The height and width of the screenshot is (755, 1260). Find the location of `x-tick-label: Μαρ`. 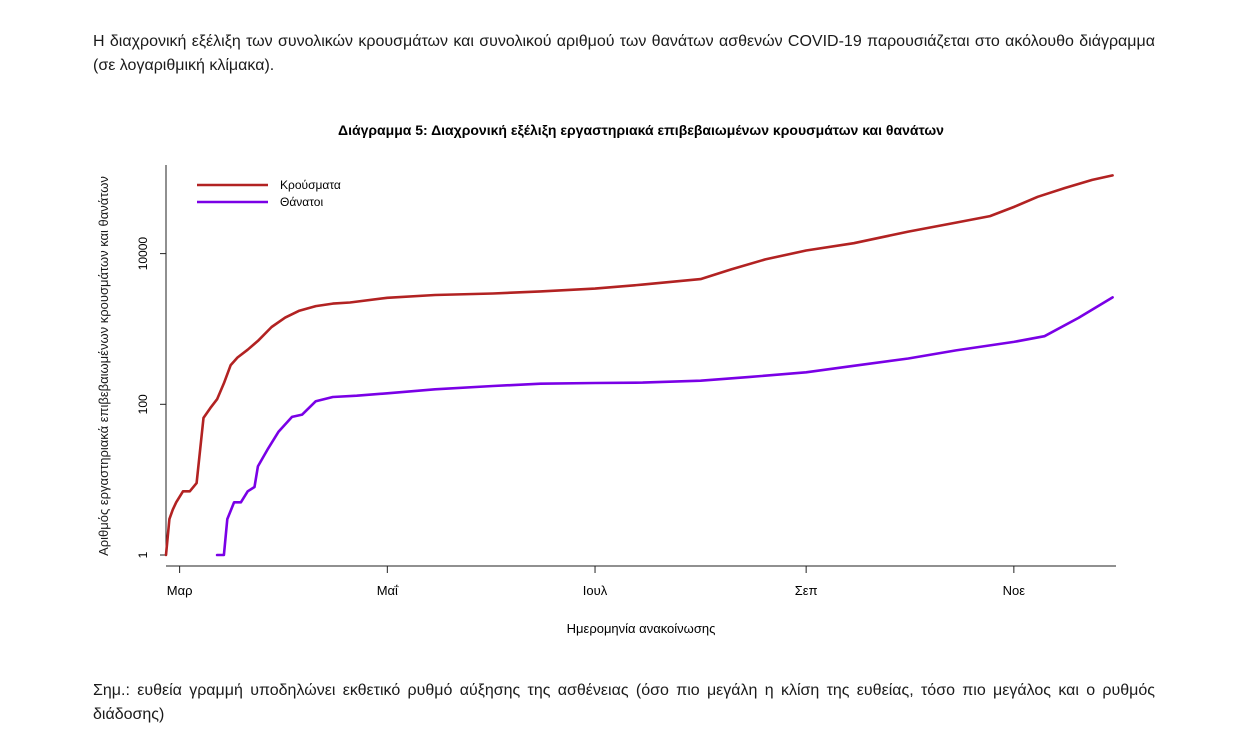

x-tick-label: Μαρ is located at coordinates (180, 590).